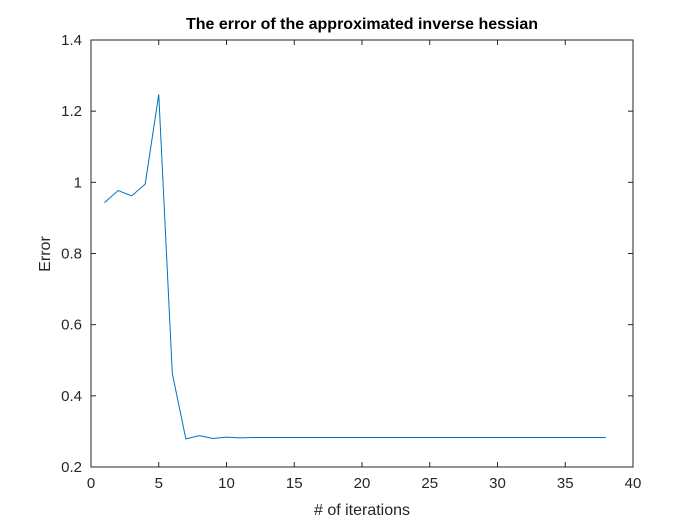  Describe the element at coordinates (429, 483) in the screenshot. I see `x-tick-label: 25` at that location.